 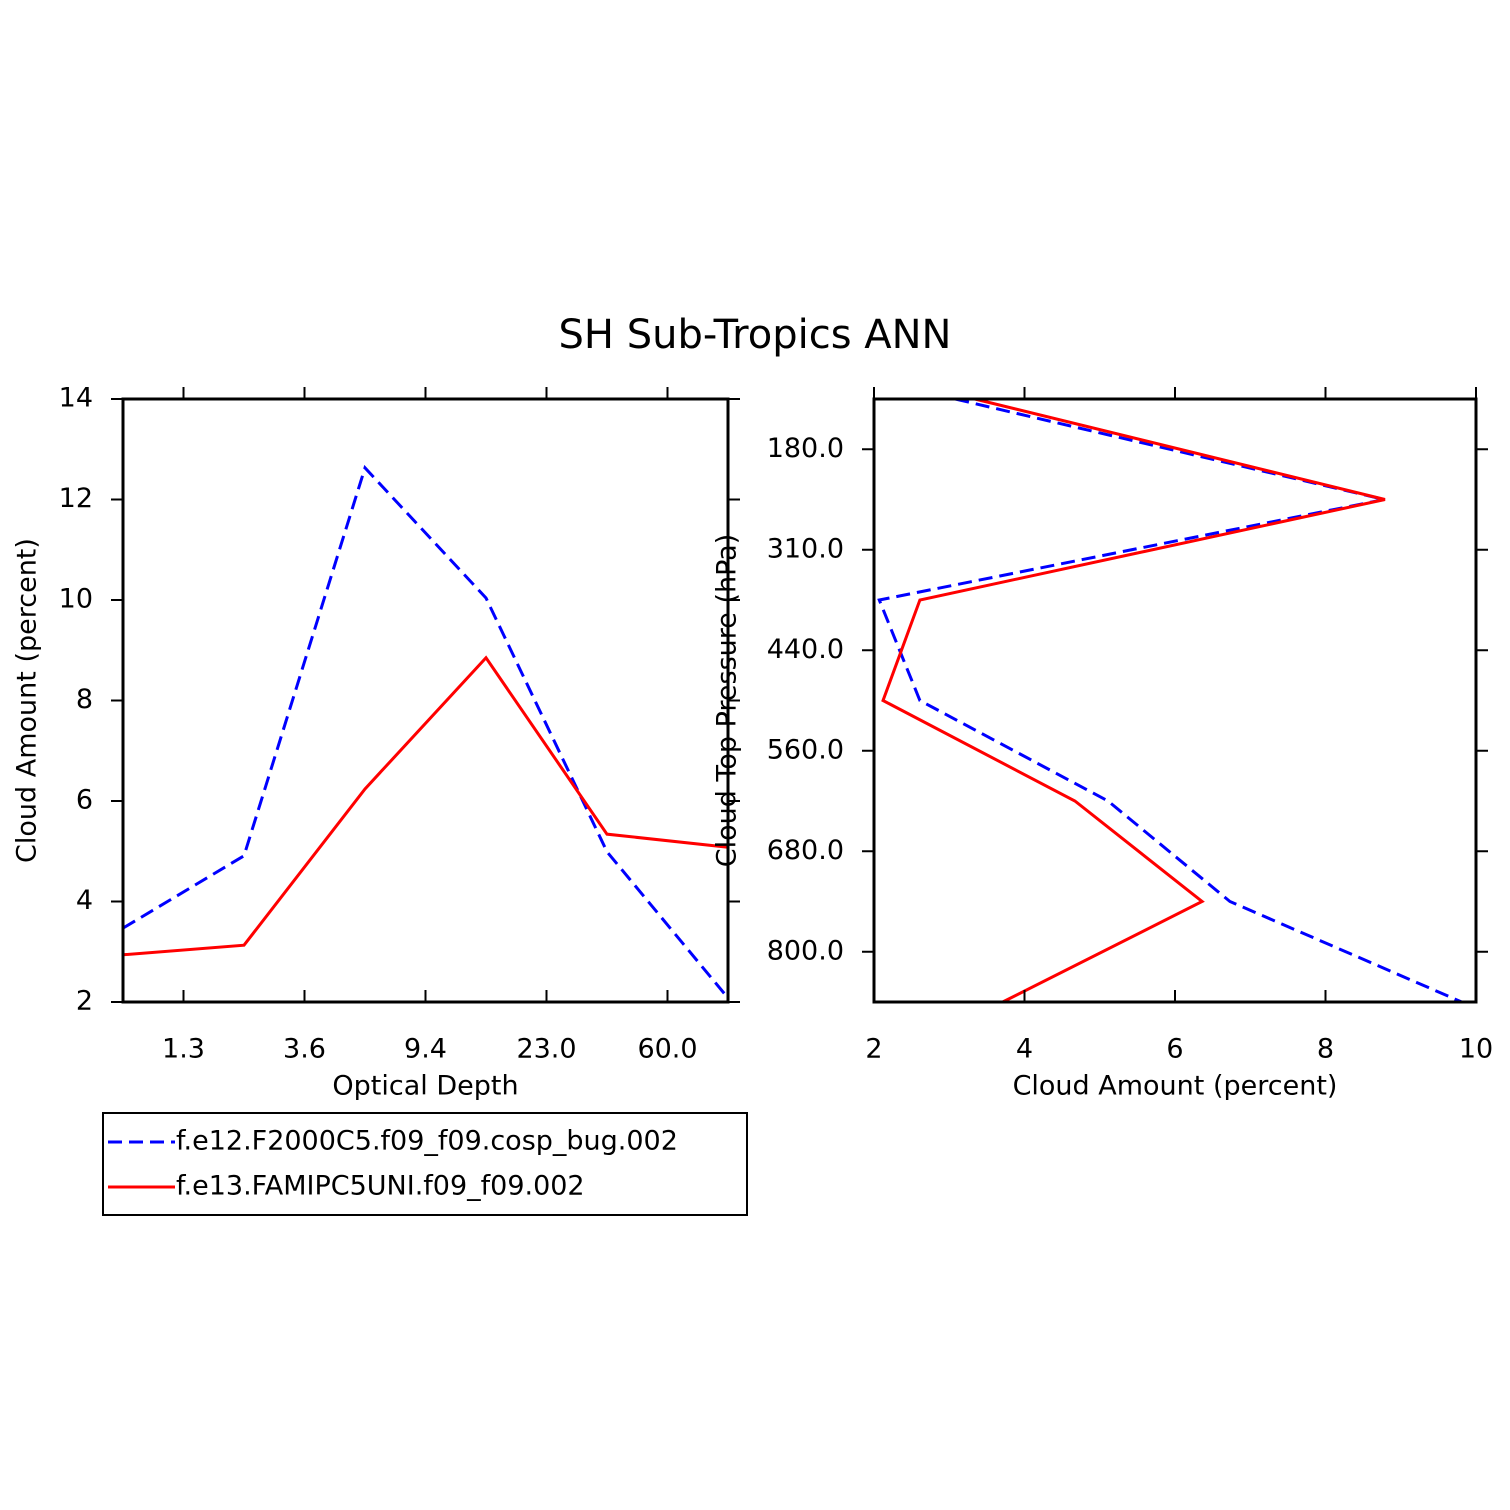 I want to click on y-tick-label: 10, so click(x=76, y=599).